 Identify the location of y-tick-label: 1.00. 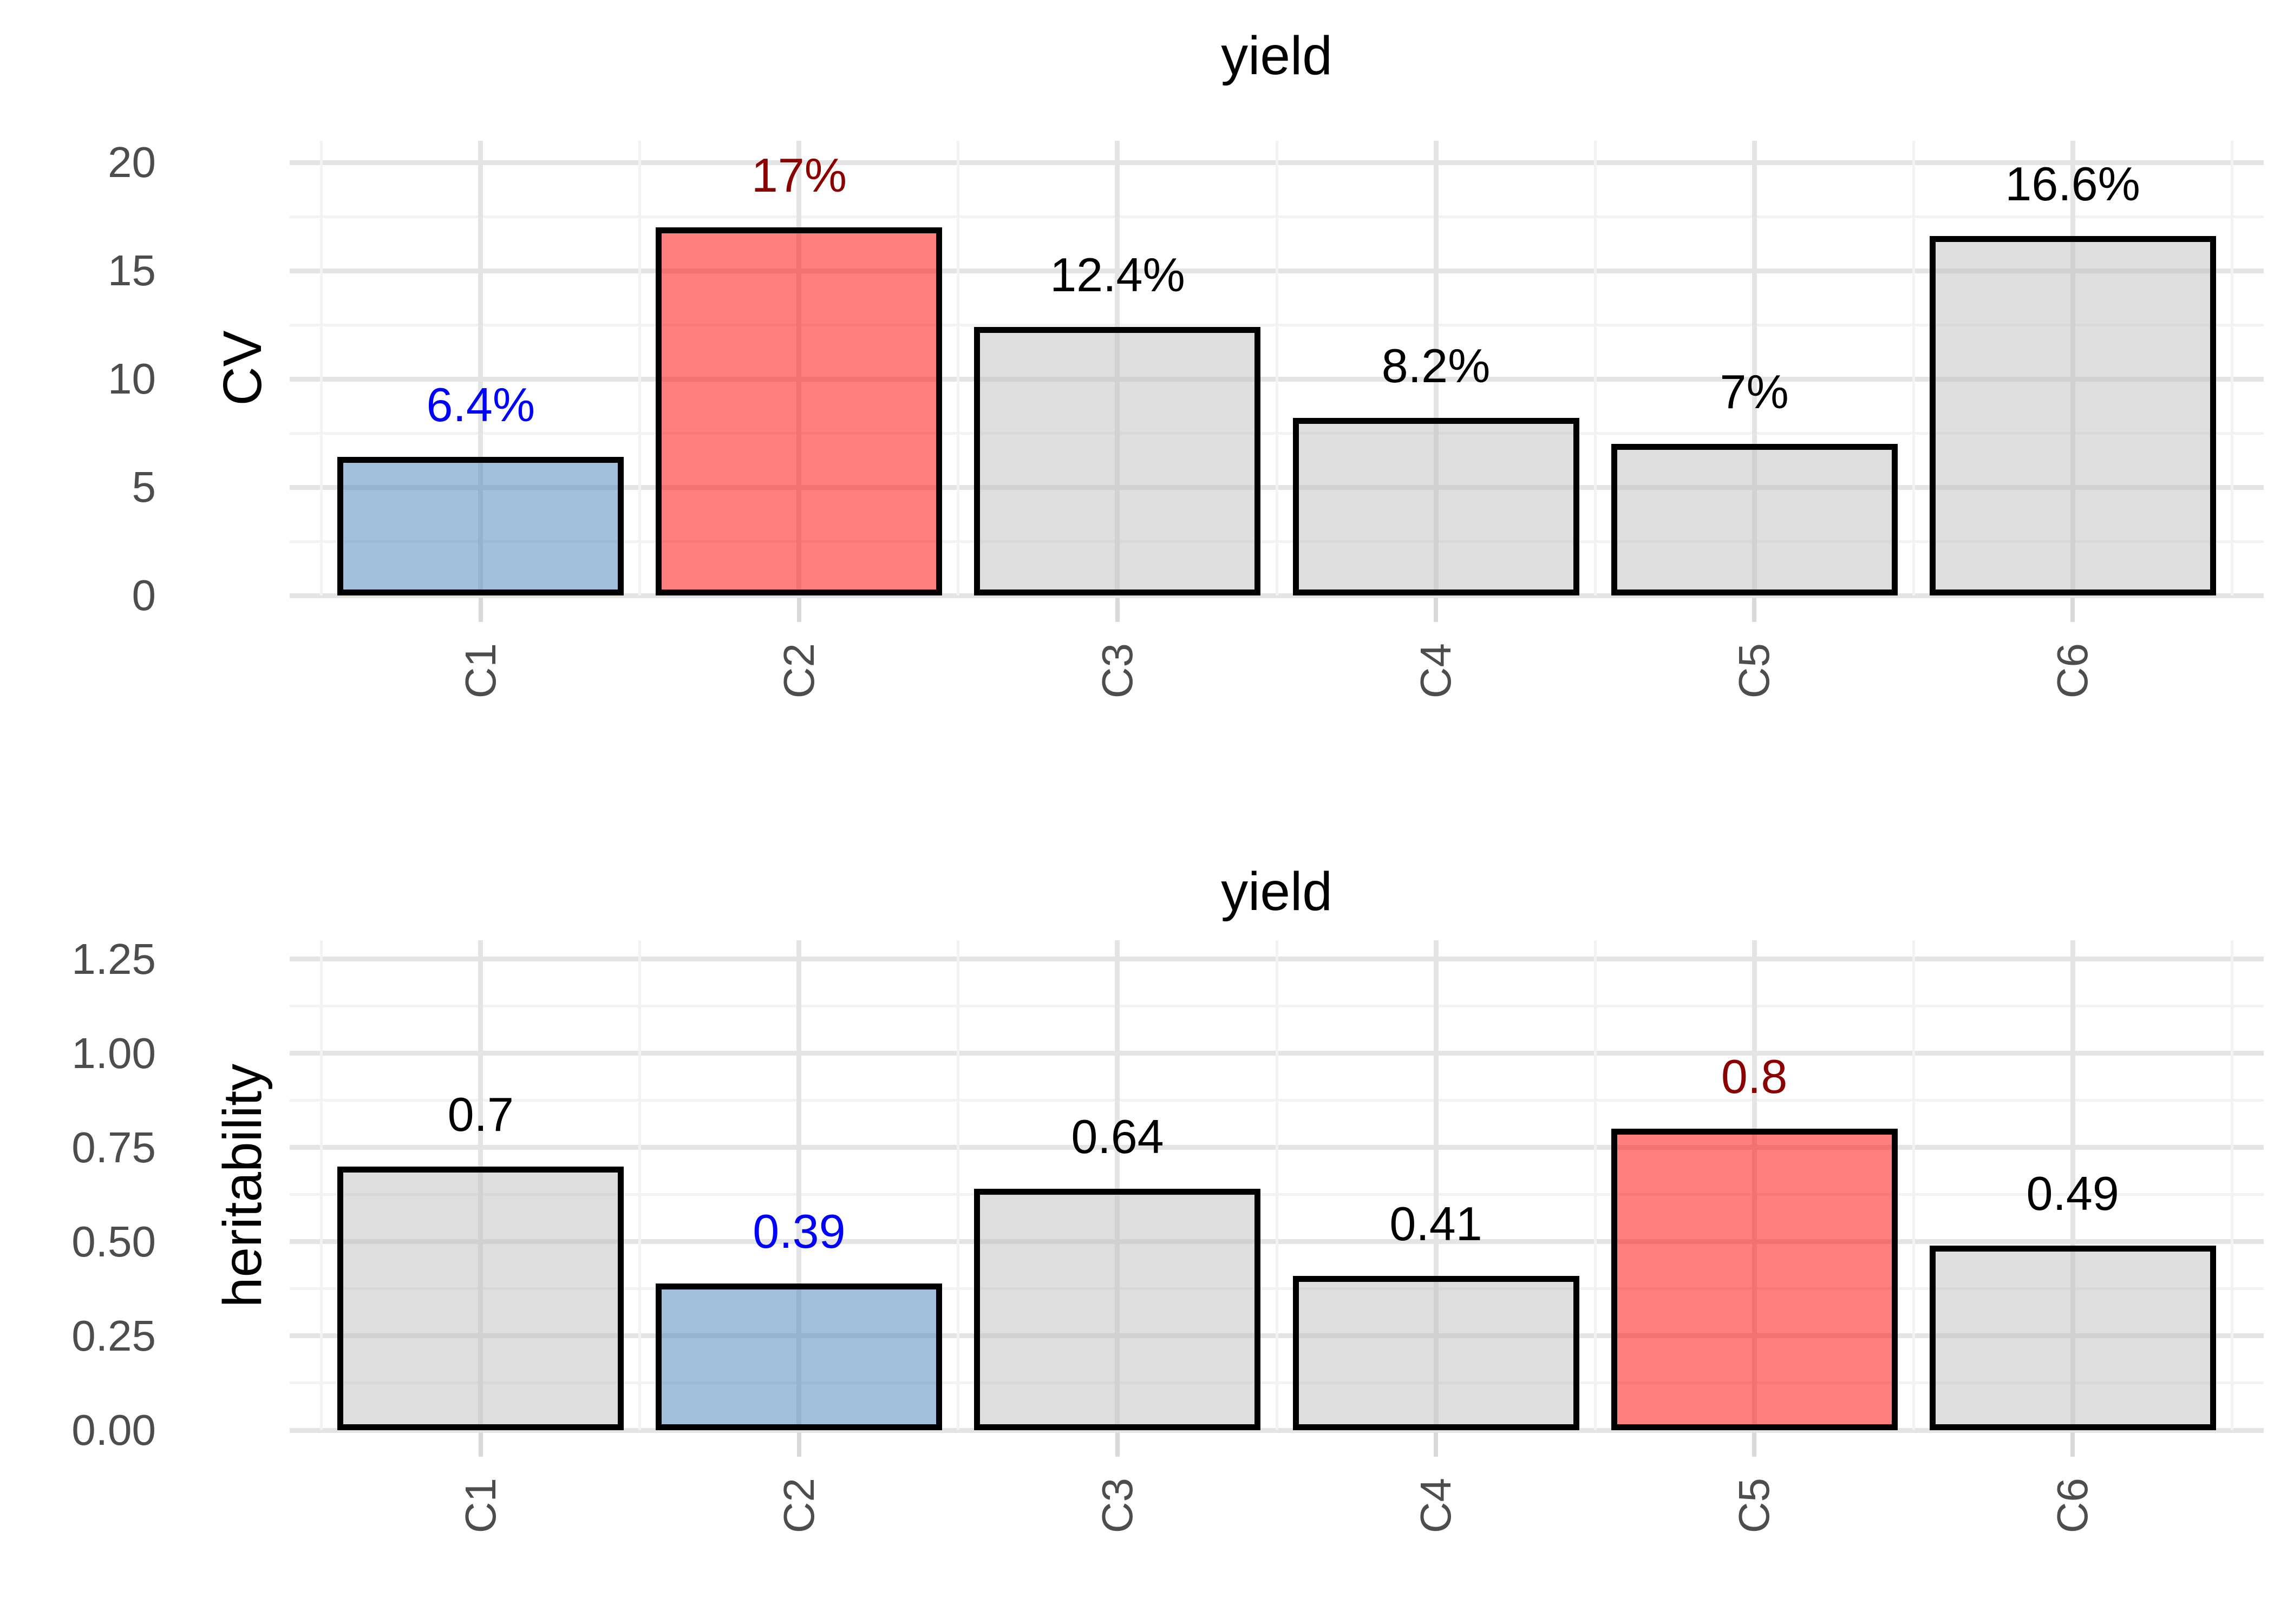
(114, 1053).